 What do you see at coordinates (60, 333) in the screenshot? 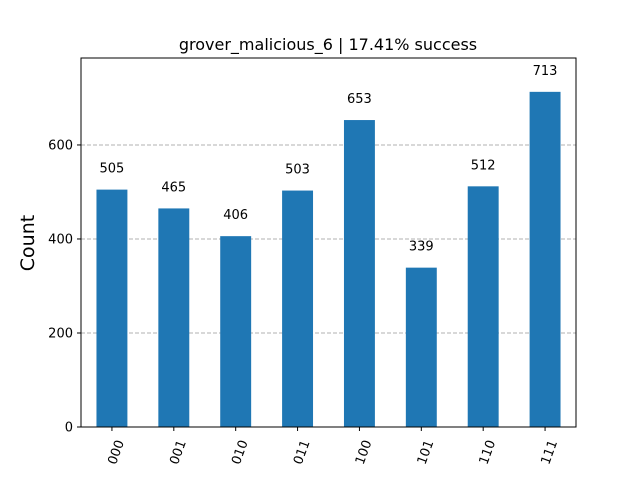
I see `y-tick-label-200: 200` at bounding box center [60, 333].